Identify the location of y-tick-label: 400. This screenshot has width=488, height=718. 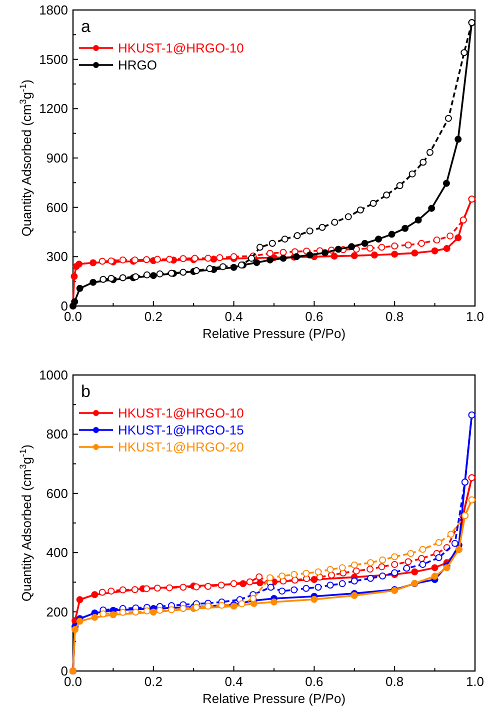
(57, 552).